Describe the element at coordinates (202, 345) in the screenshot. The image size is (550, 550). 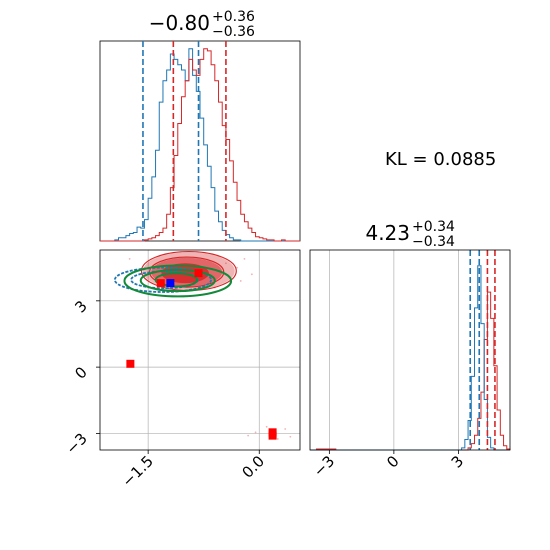
I see `scatter-content` at that location.